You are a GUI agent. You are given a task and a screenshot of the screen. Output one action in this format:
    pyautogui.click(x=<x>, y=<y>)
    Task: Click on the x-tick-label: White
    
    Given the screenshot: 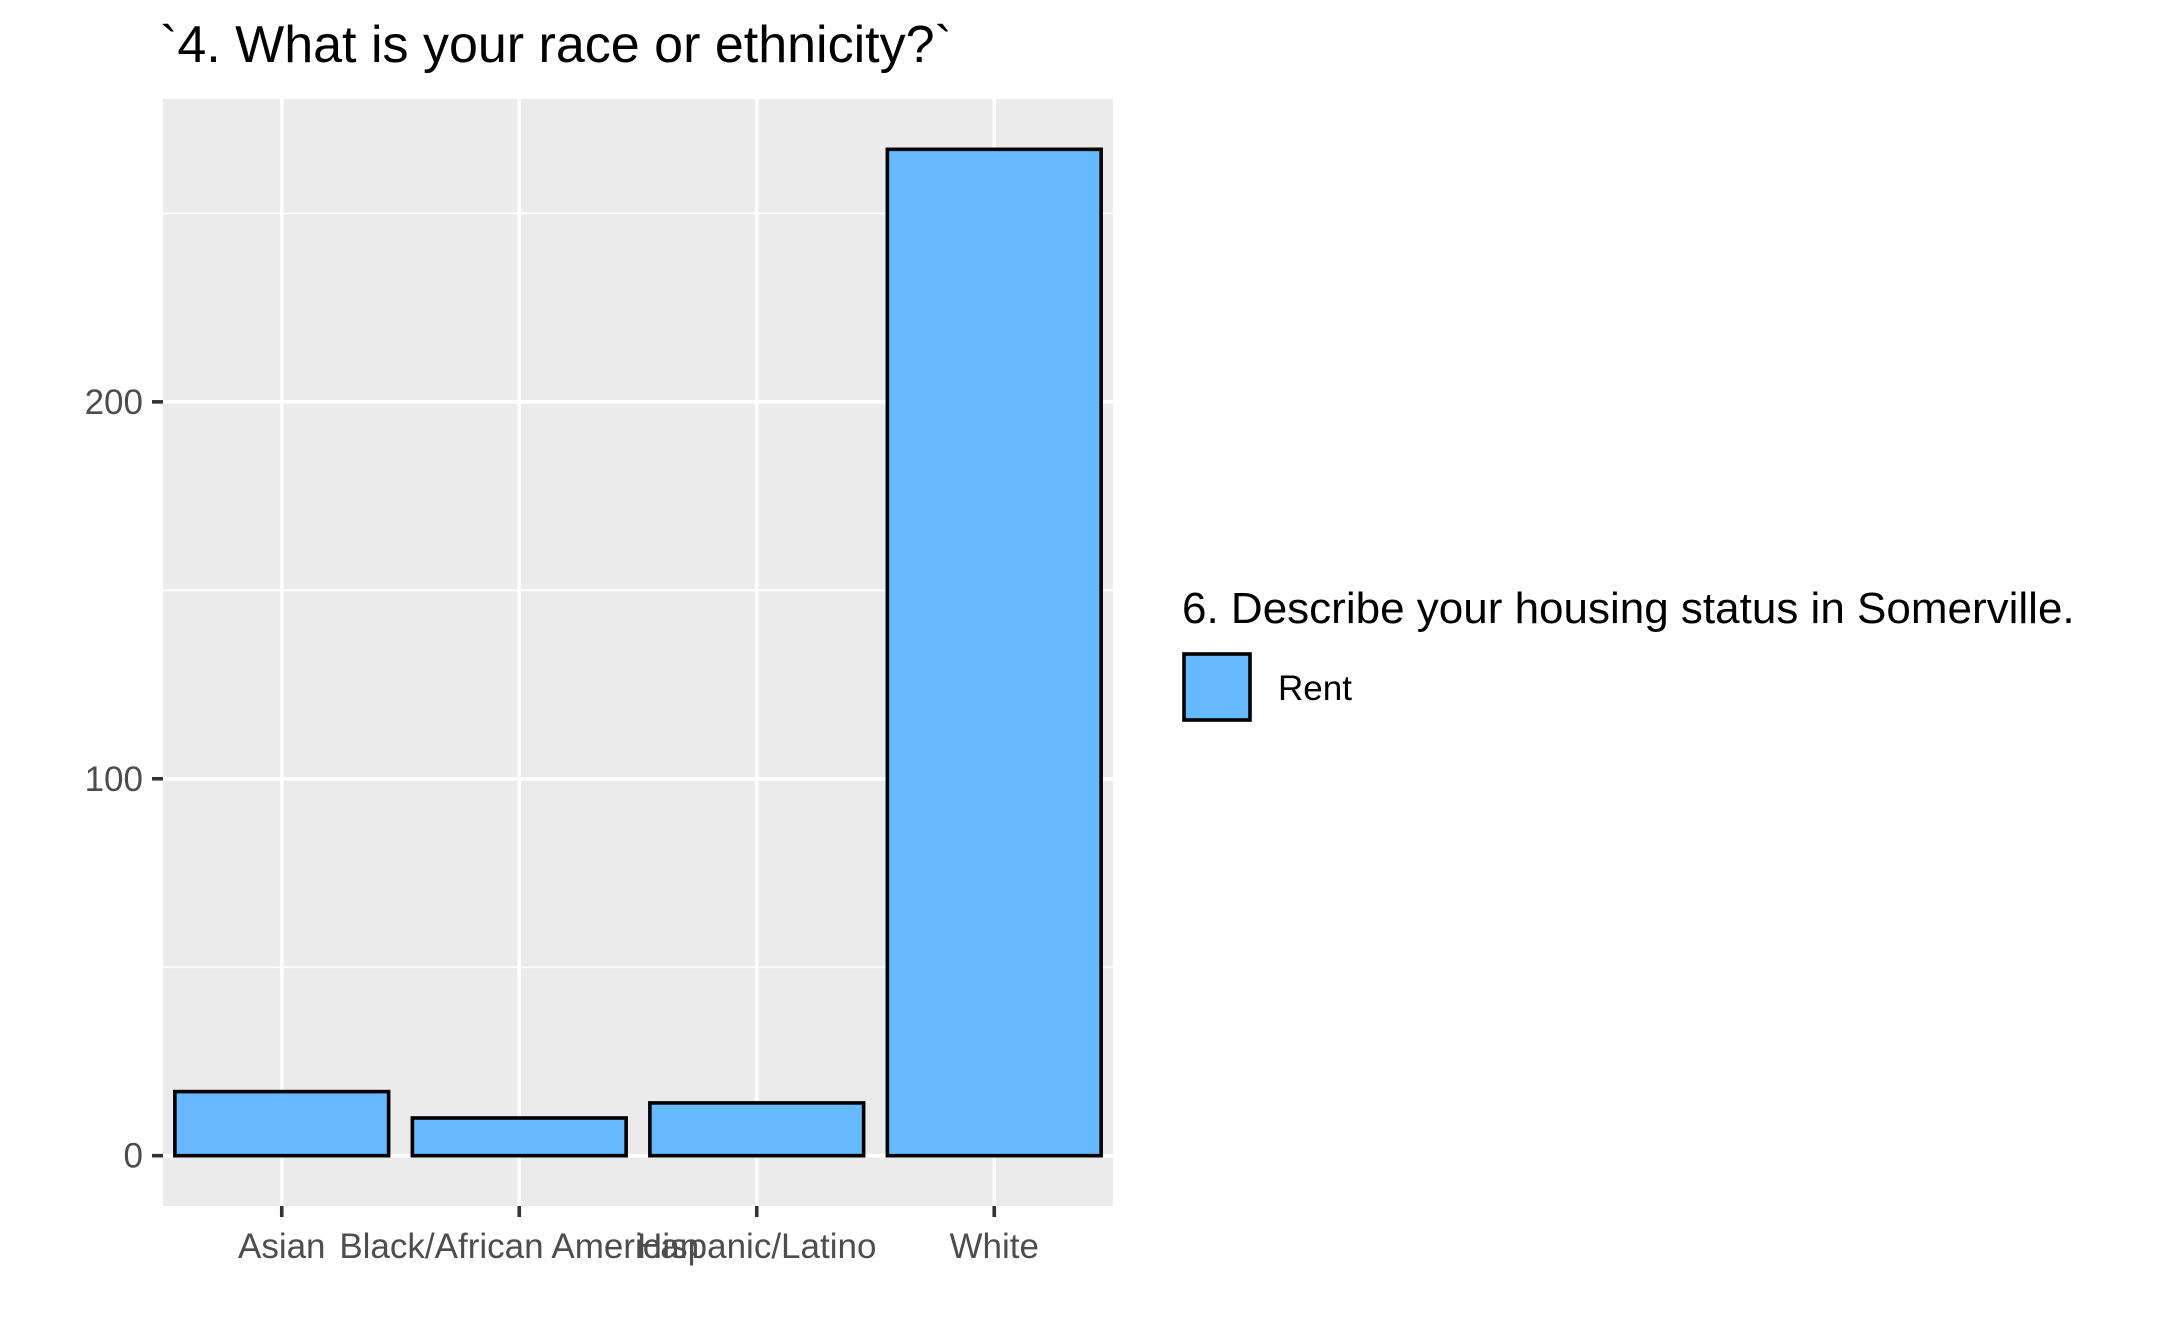 What is the action you would take?
    pyautogui.click(x=994, y=1246)
    